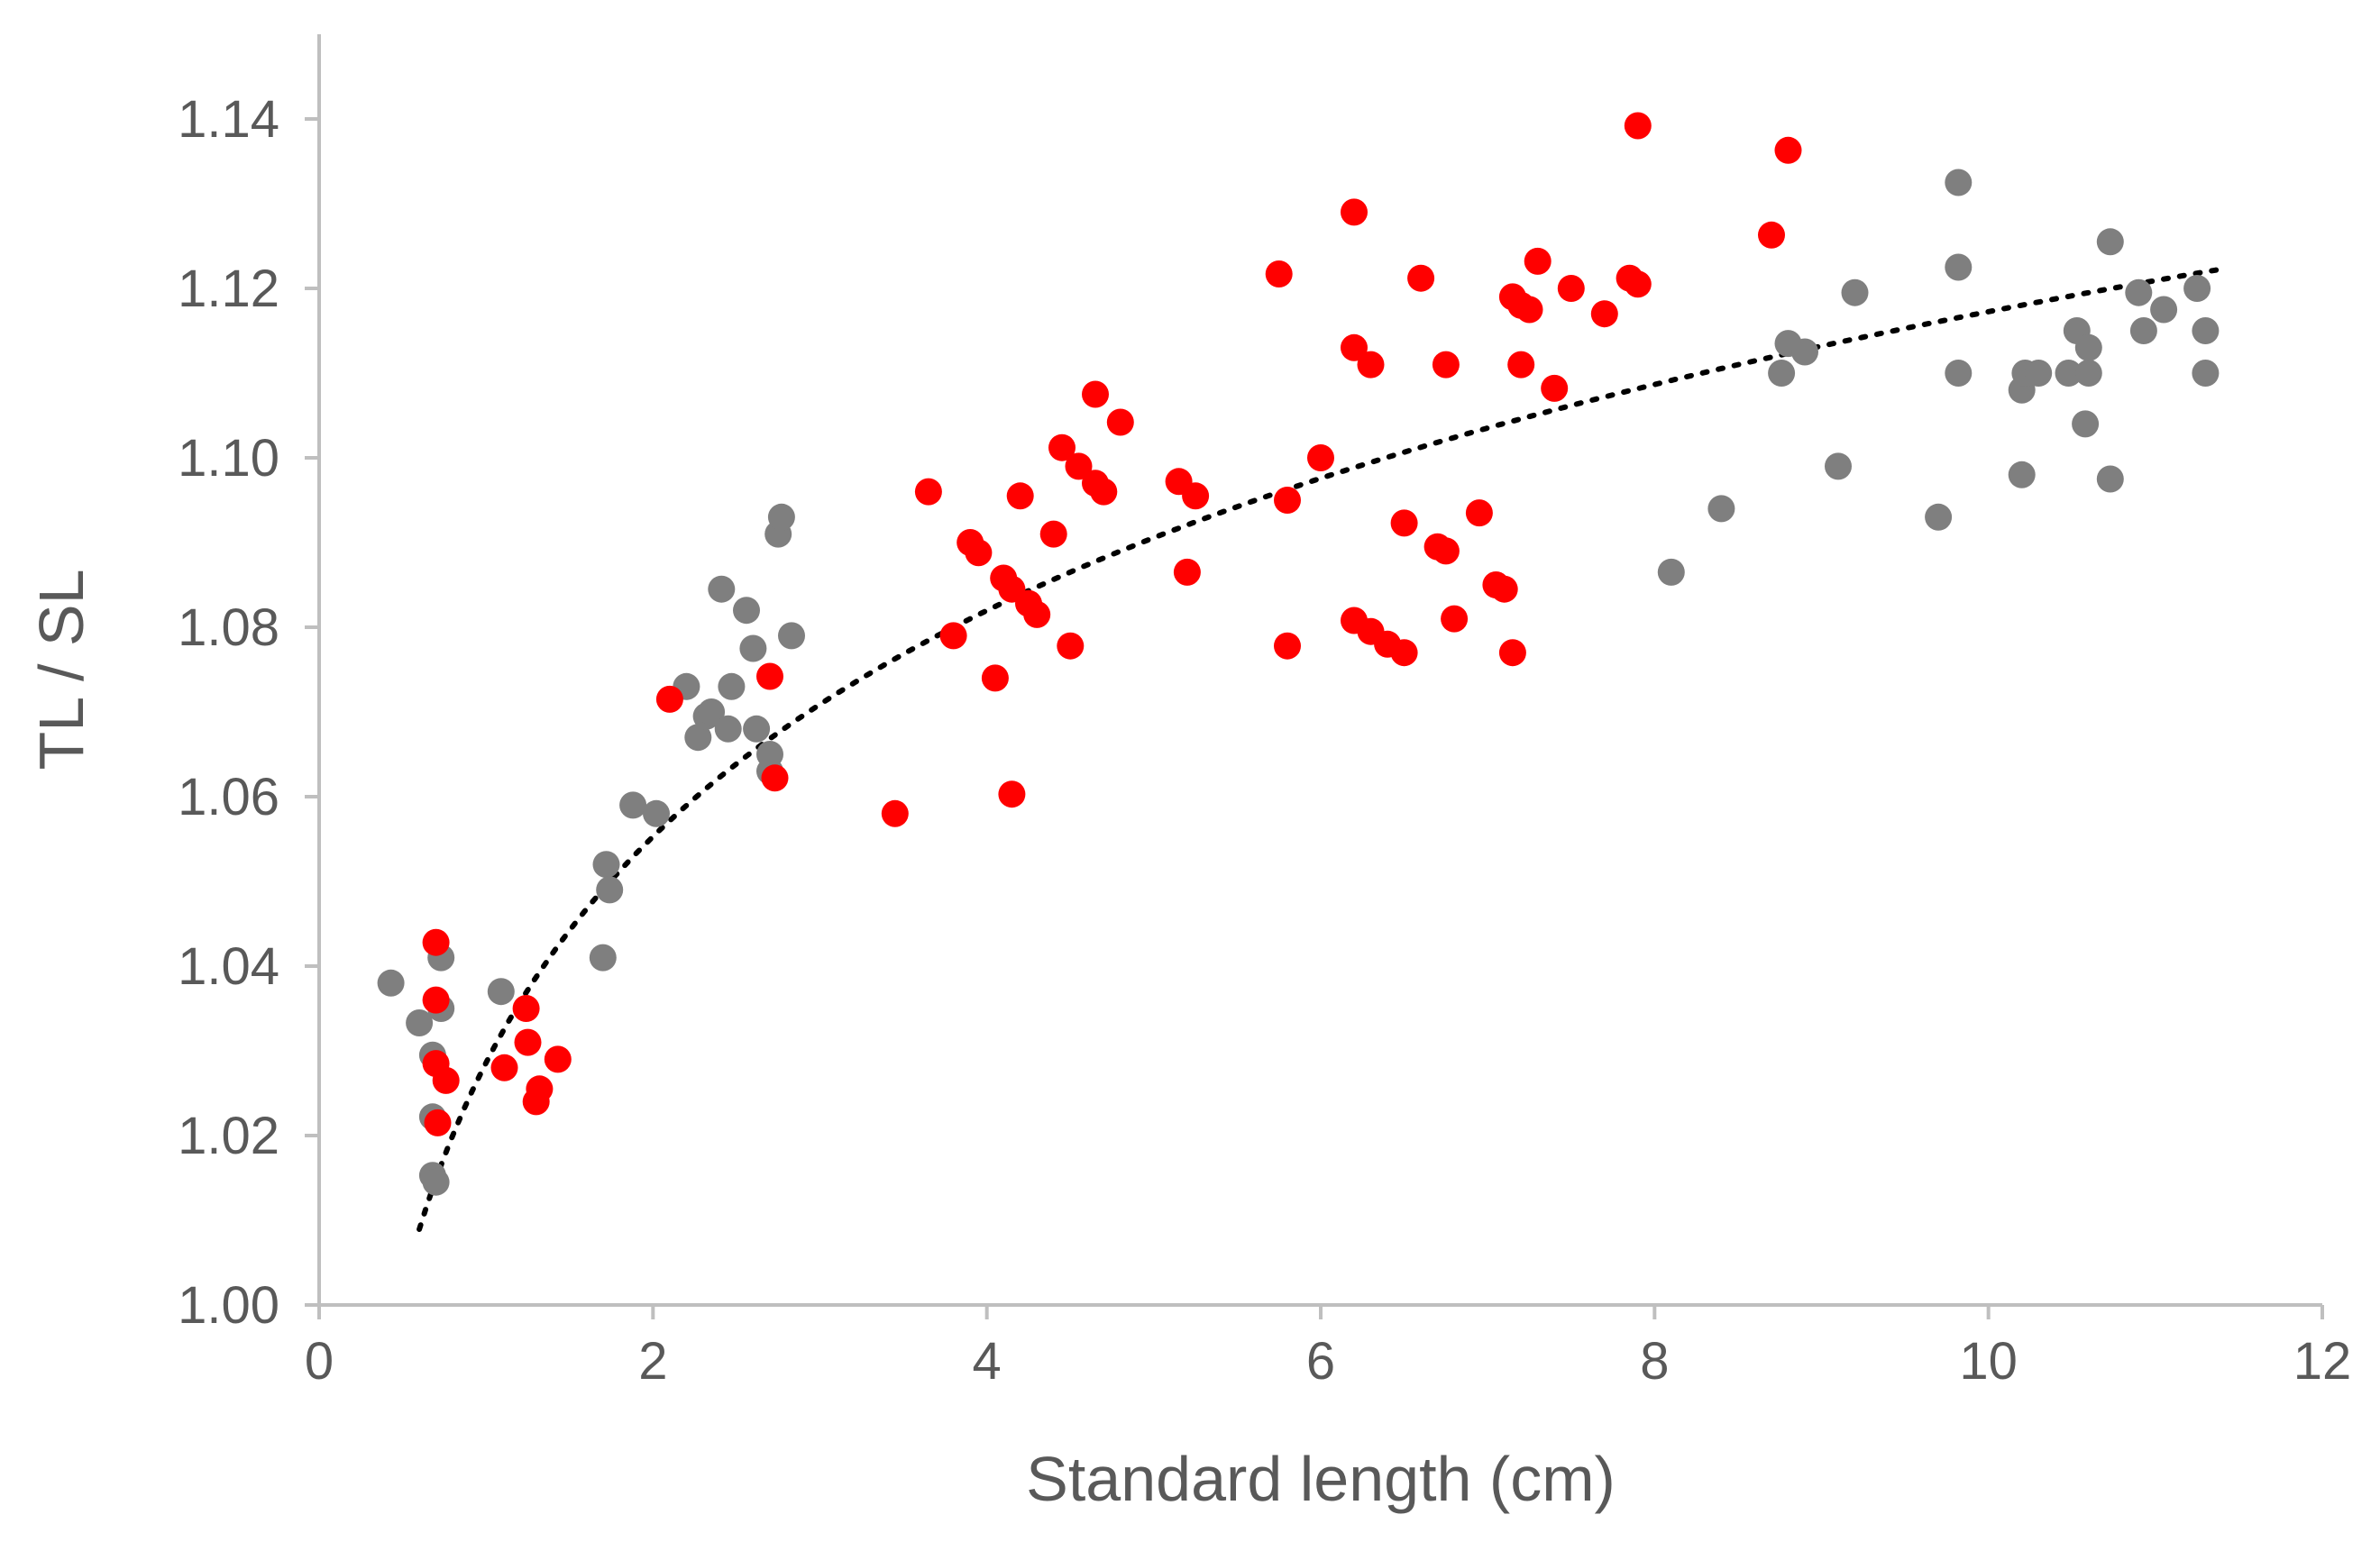  What do you see at coordinates (1988, 1361) in the screenshot?
I see `x-tick-label: 10` at bounding box center [1988, 1361].